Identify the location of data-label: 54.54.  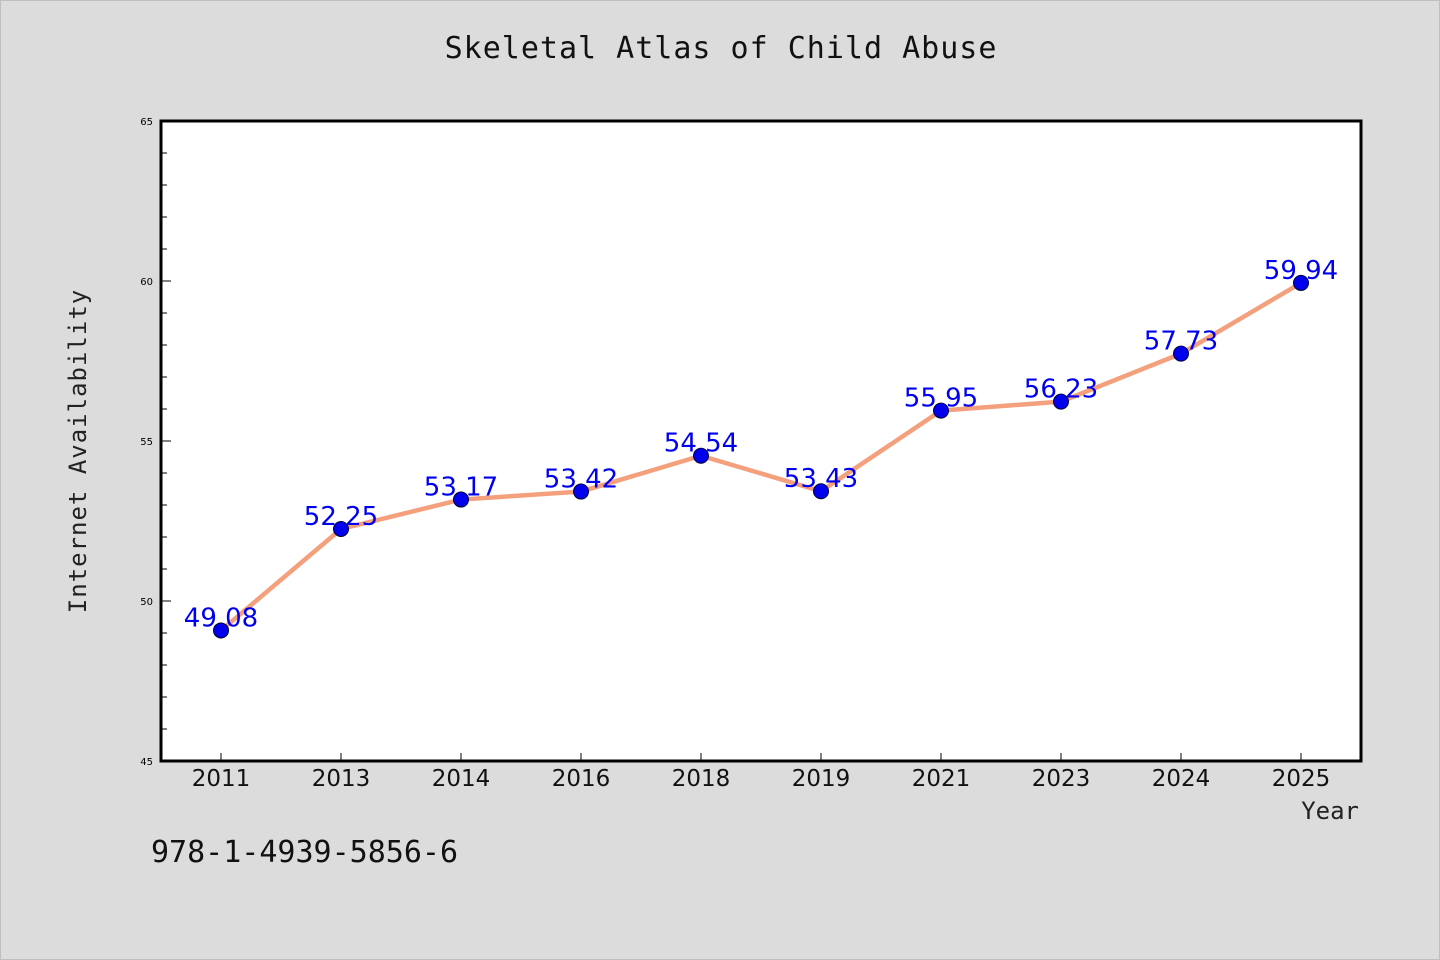
(701, 444).